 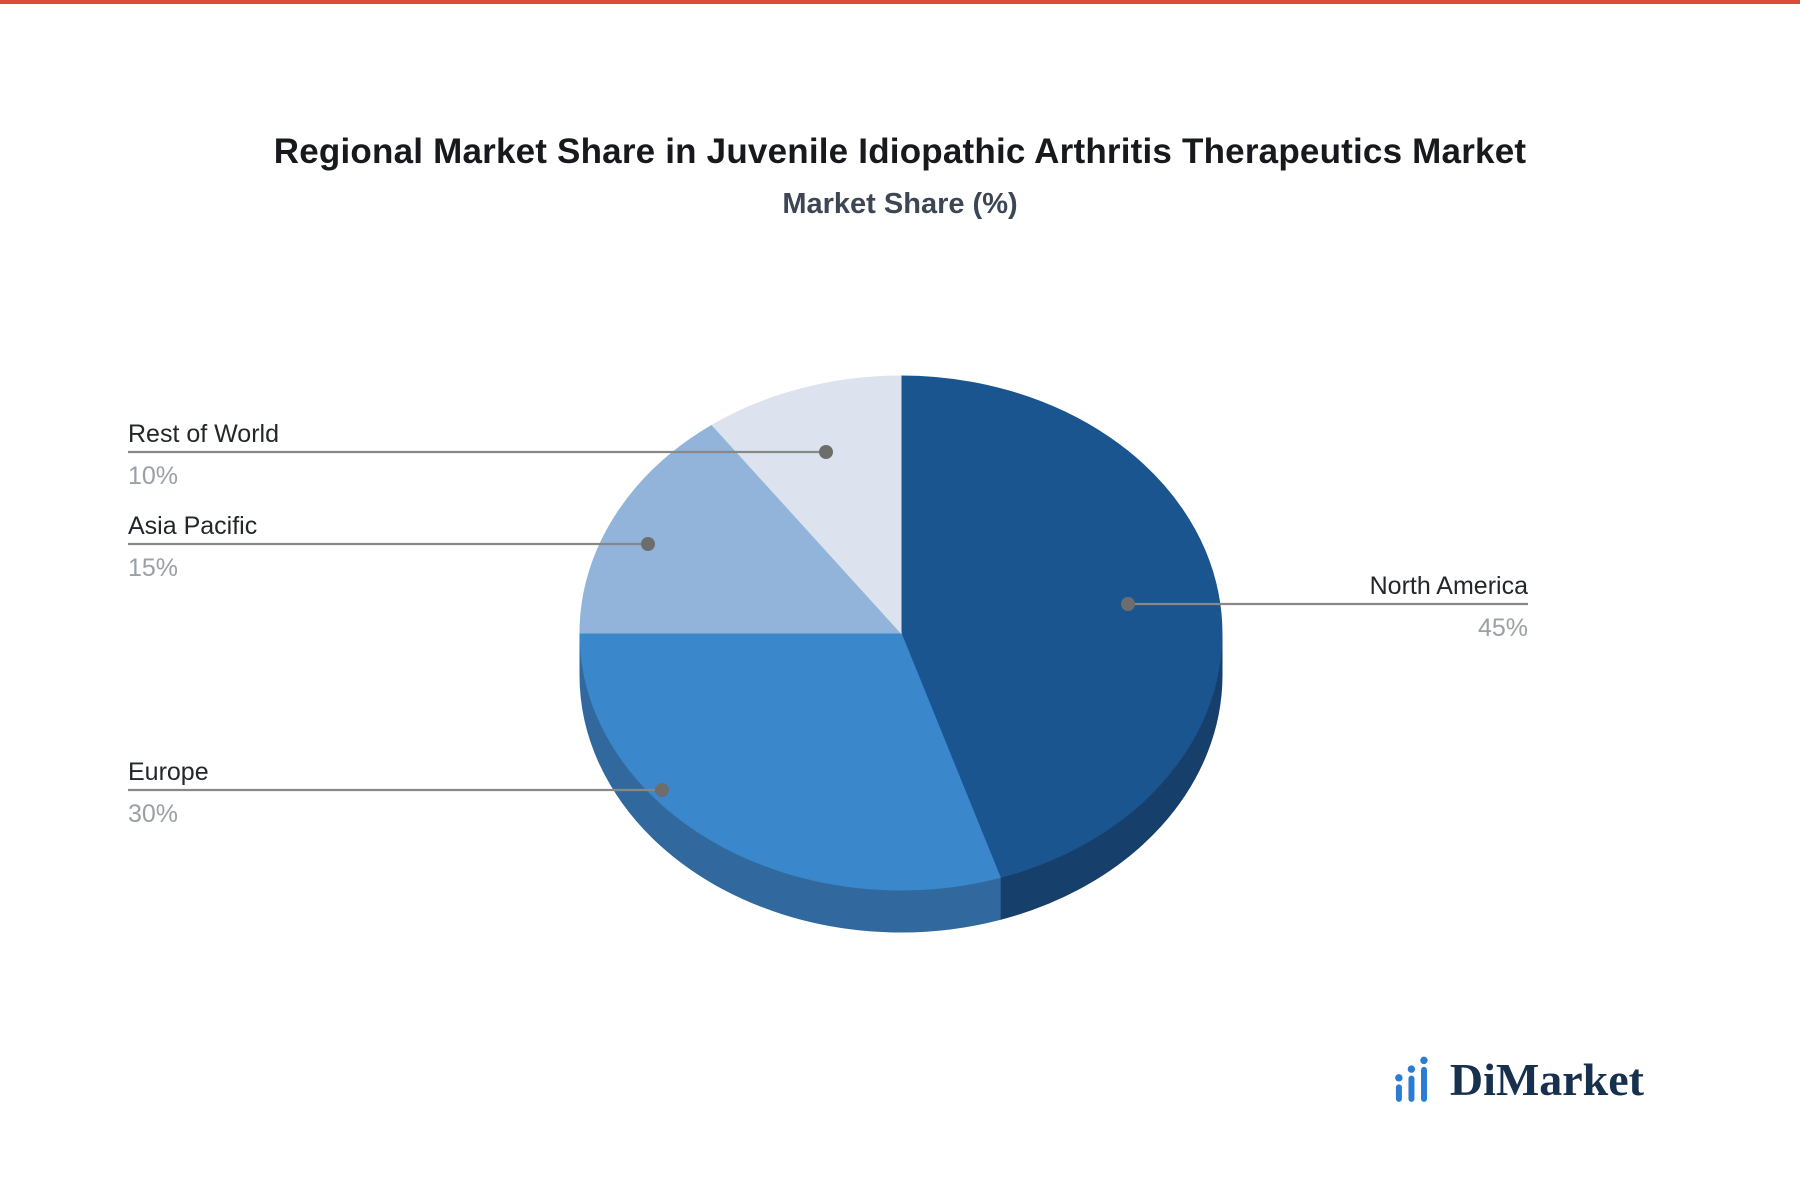 I want to click on leader-dot-europe, so click(x=662, y=790).